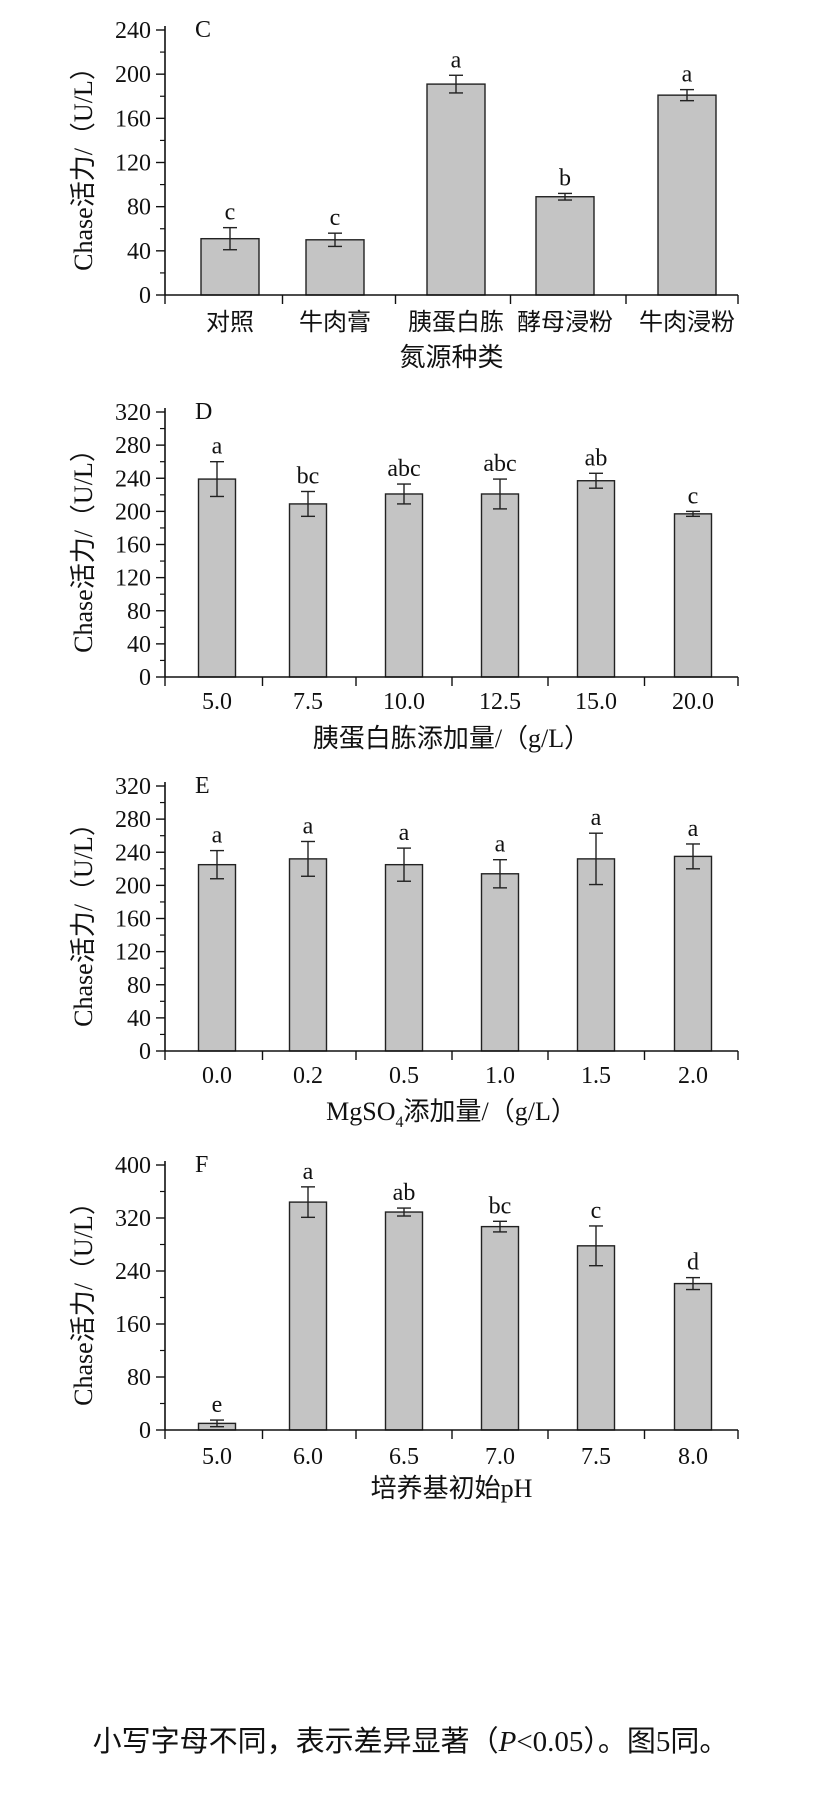  Describe the element at coordinates (693, 1457) in the screenshot. I see `x-tick-label: 8.0` at that location.